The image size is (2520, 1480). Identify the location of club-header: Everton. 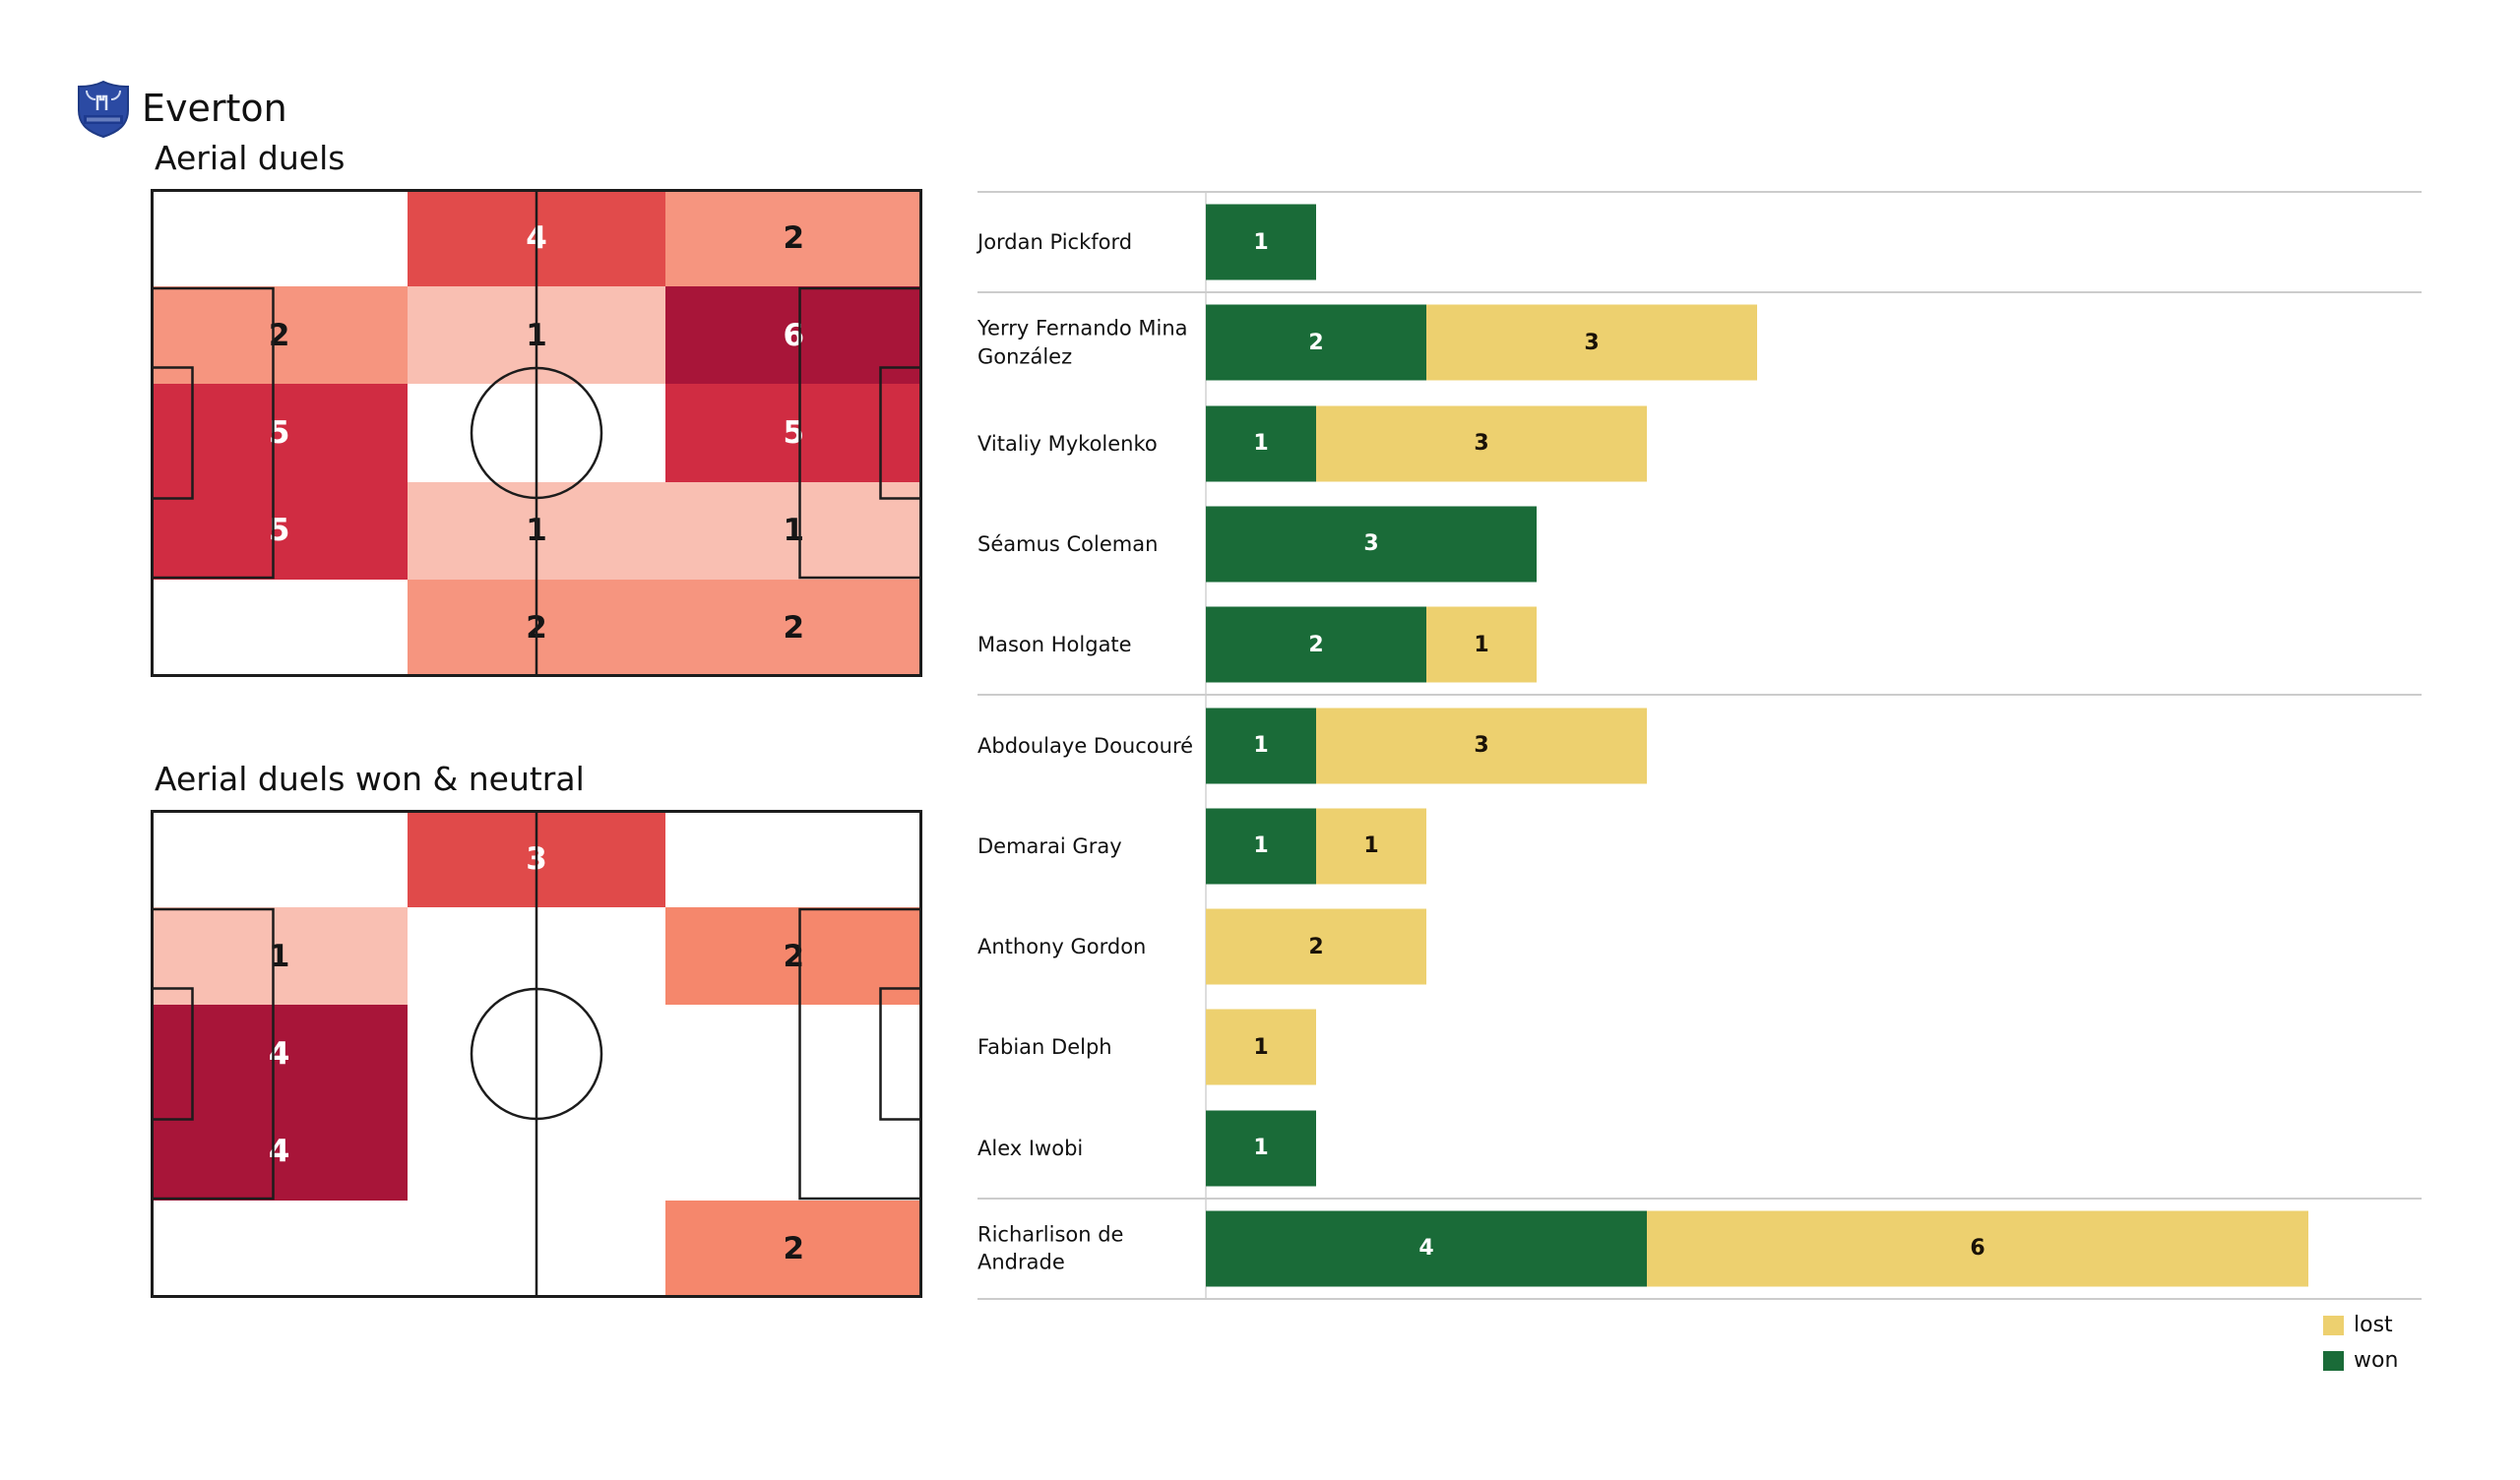
(182, 110).